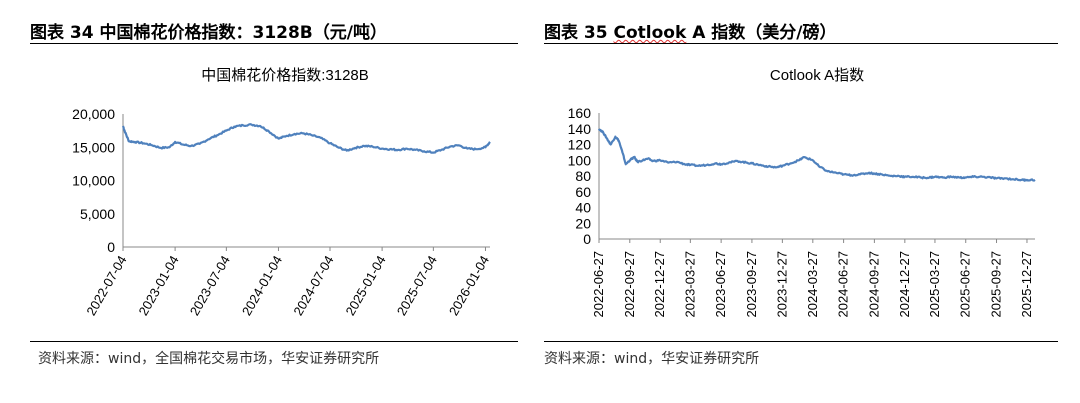 The image size is (1080, 403). I want to click on figure-title-35: 图表 35 Cotlook A 指数（美分/磅）, so click(690, 30).